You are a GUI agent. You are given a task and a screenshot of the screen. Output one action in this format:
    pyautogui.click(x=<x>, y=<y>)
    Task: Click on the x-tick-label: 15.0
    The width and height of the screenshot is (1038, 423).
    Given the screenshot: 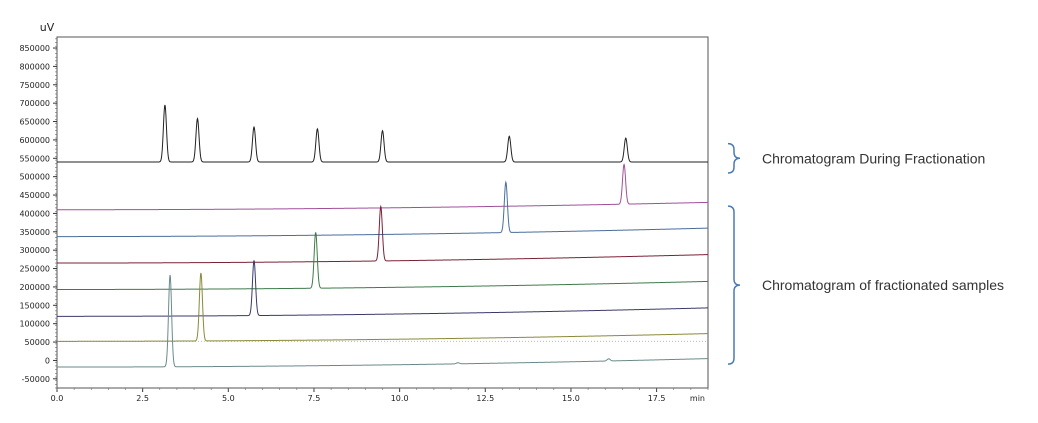 What is the action you would take?
    pyautogui.click(x=571, y=398)
    